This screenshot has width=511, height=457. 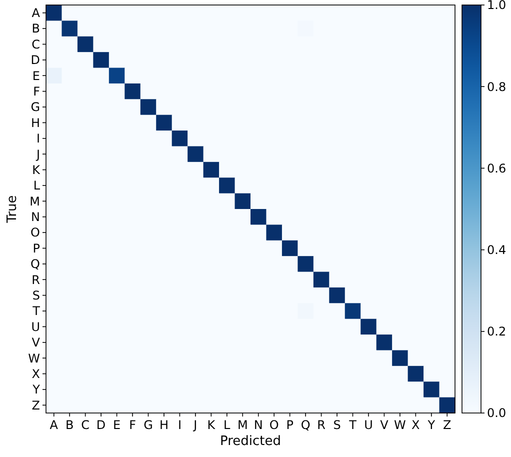 What do you see at coordinates (36, 311) in the screenshot?
I see `y-tick-label: T` at bounding box center [36, 311].